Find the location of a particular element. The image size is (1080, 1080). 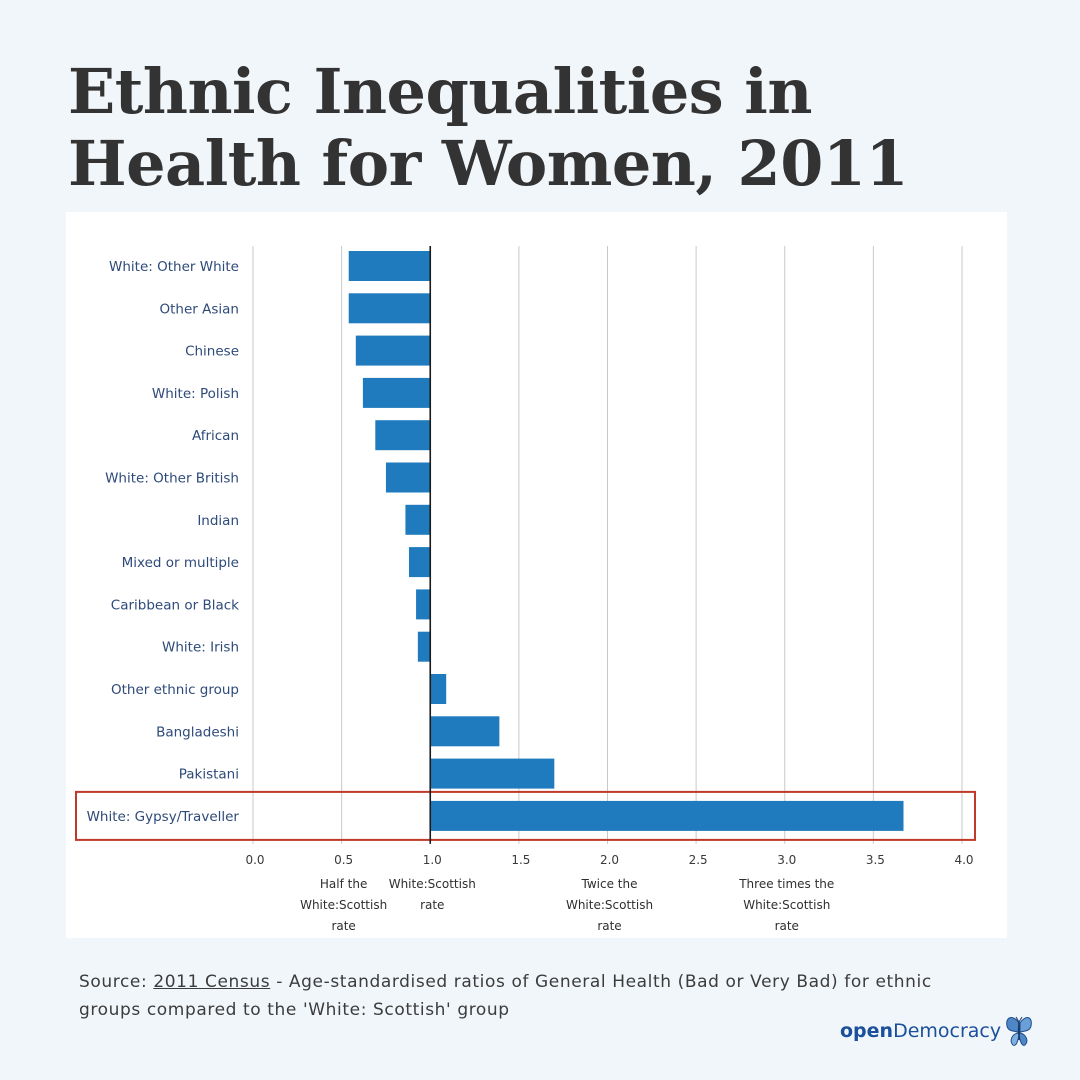

butterfly-icon is located at coordinates (1019, 1031).